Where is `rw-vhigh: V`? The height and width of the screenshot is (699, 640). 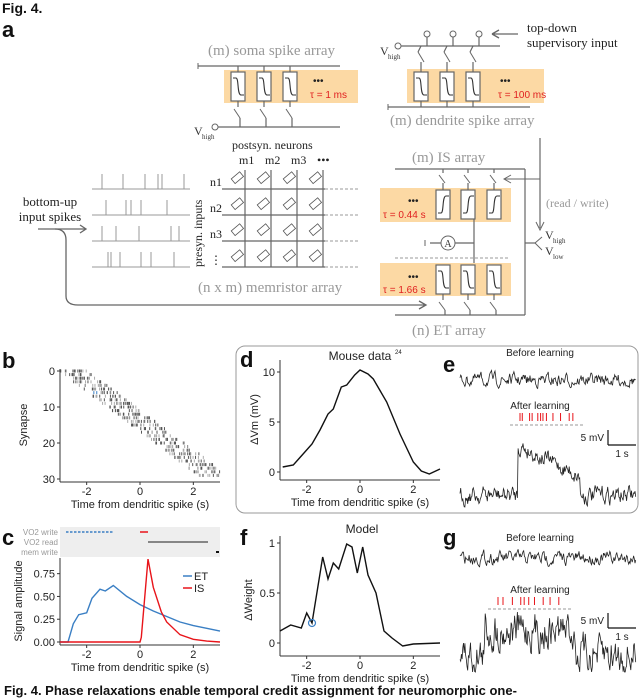
rw-vhigh: V is located at coordinates (549, 235).